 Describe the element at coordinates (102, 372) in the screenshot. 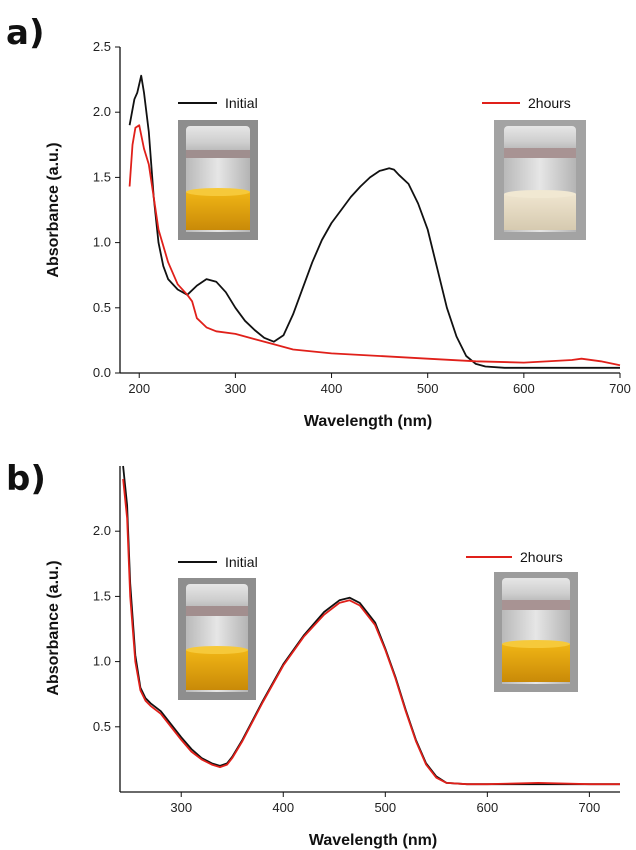

I see `y-tick-label: 0.0` at that location.